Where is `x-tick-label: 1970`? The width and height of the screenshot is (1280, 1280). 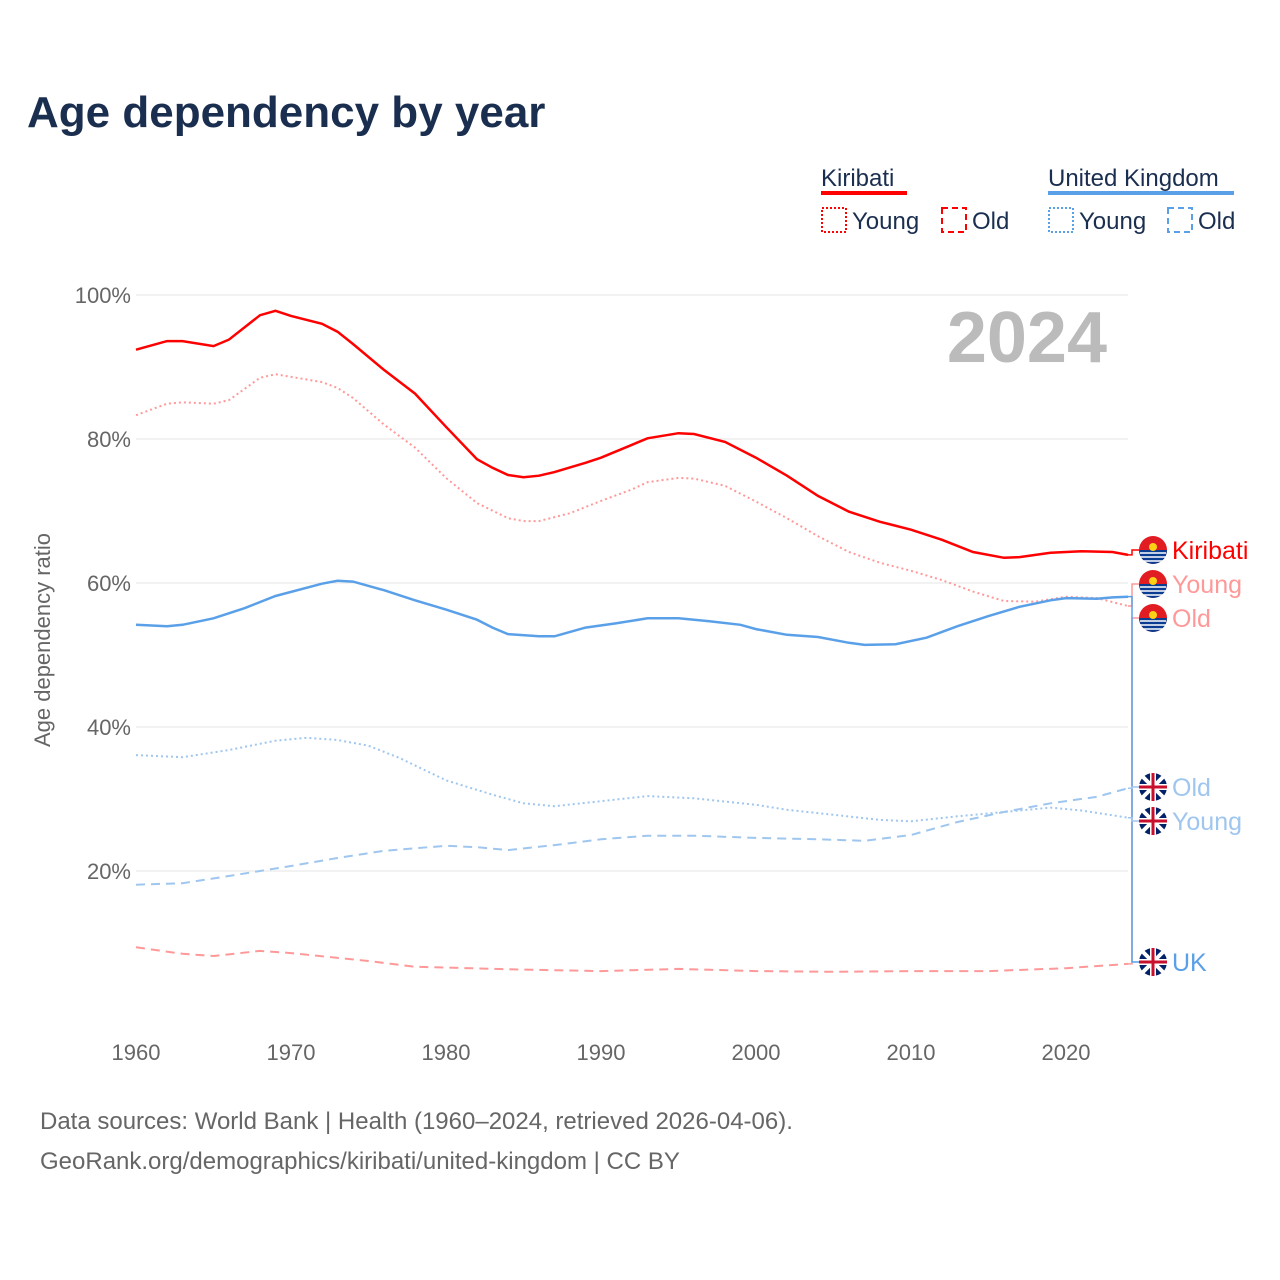 x-tick-label: 1970 is located at coordinates (291, 1052).